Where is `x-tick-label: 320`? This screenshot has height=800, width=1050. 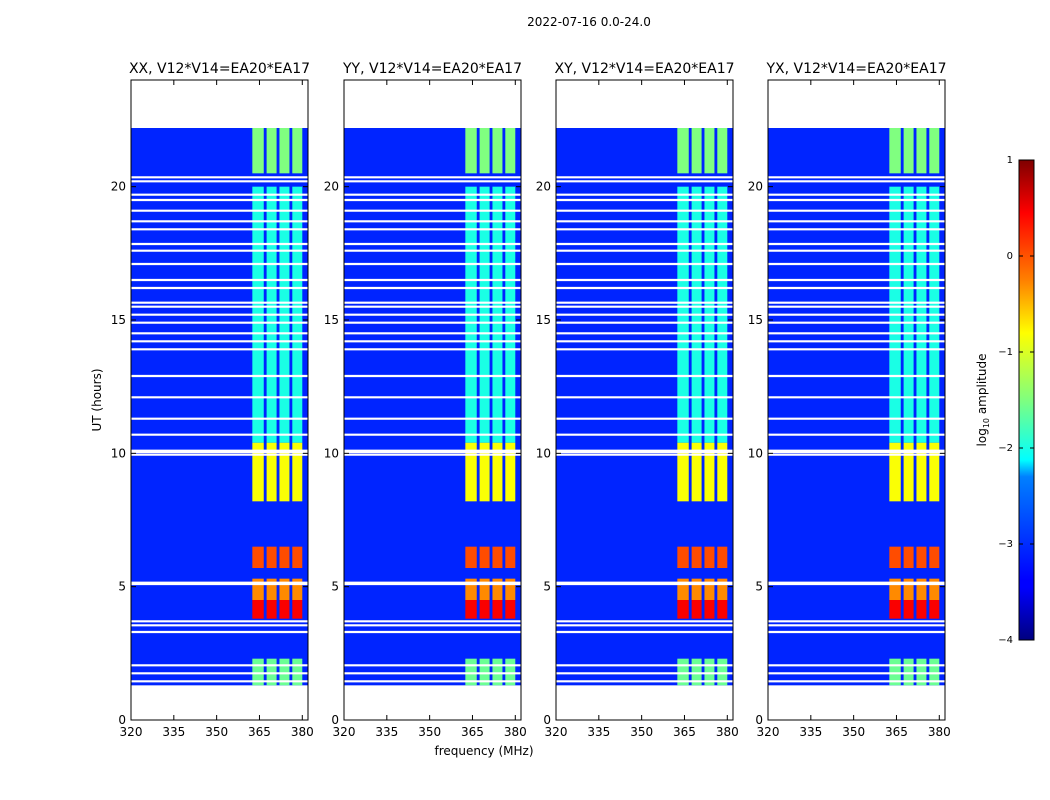 x-tick-label: 320 is located at coordinates (131, 732).